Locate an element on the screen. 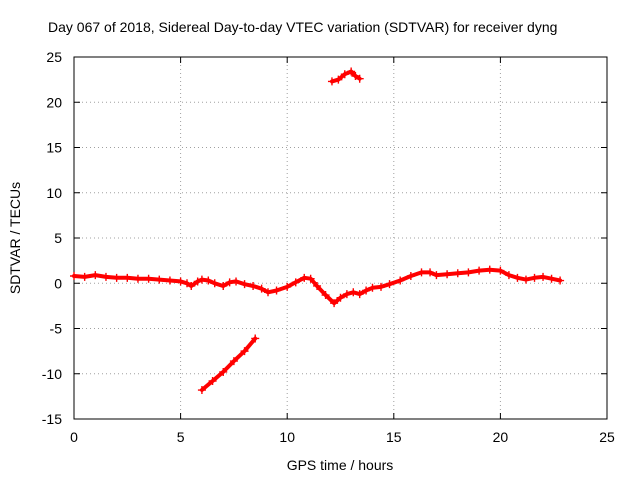 This screenshot has height=480, width=640. series-line-main is located at coordinates (317, 286).